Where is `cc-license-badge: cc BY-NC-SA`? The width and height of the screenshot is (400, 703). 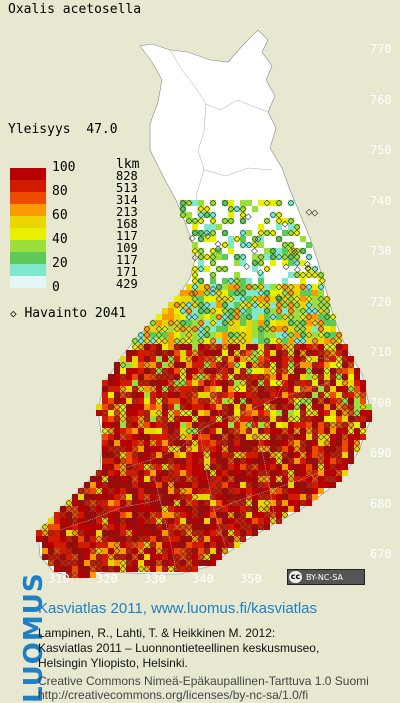
cc-license-badge: cc BY-NC-SA is located at coordinates (326, 577).